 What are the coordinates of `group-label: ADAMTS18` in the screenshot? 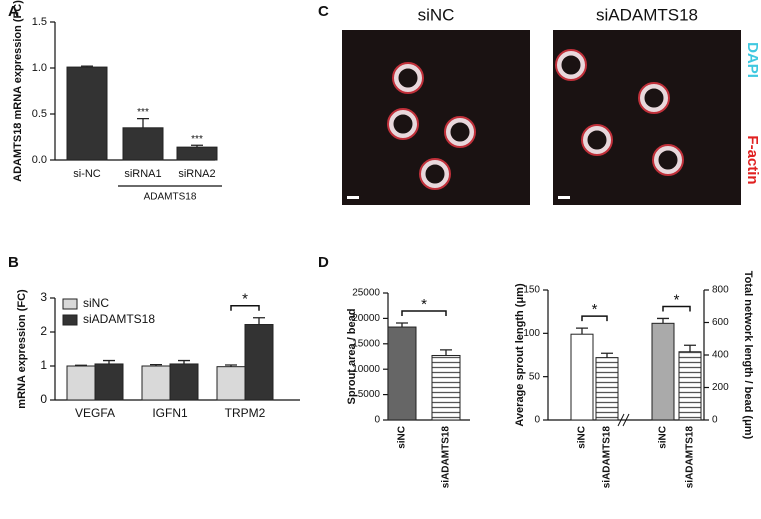 It's located at (170, 197).